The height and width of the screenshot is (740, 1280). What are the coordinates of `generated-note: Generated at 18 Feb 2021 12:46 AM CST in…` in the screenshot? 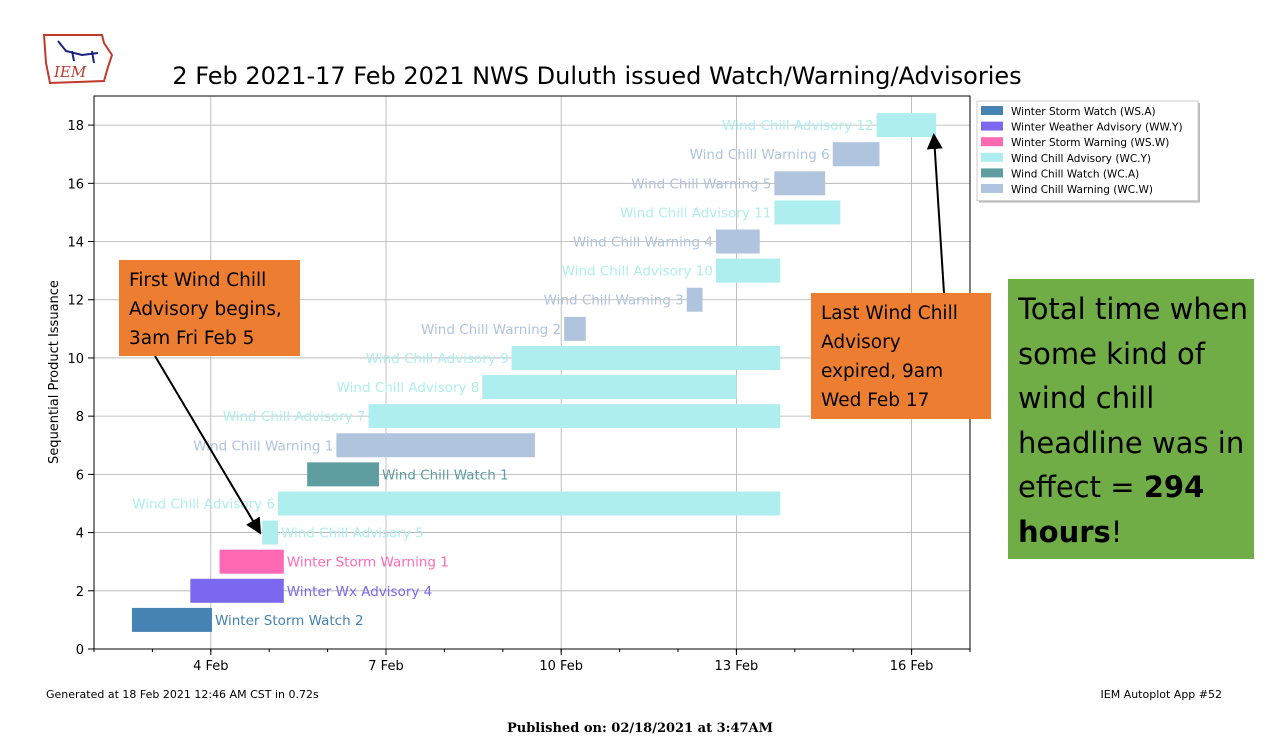 It's located at (182, 694).